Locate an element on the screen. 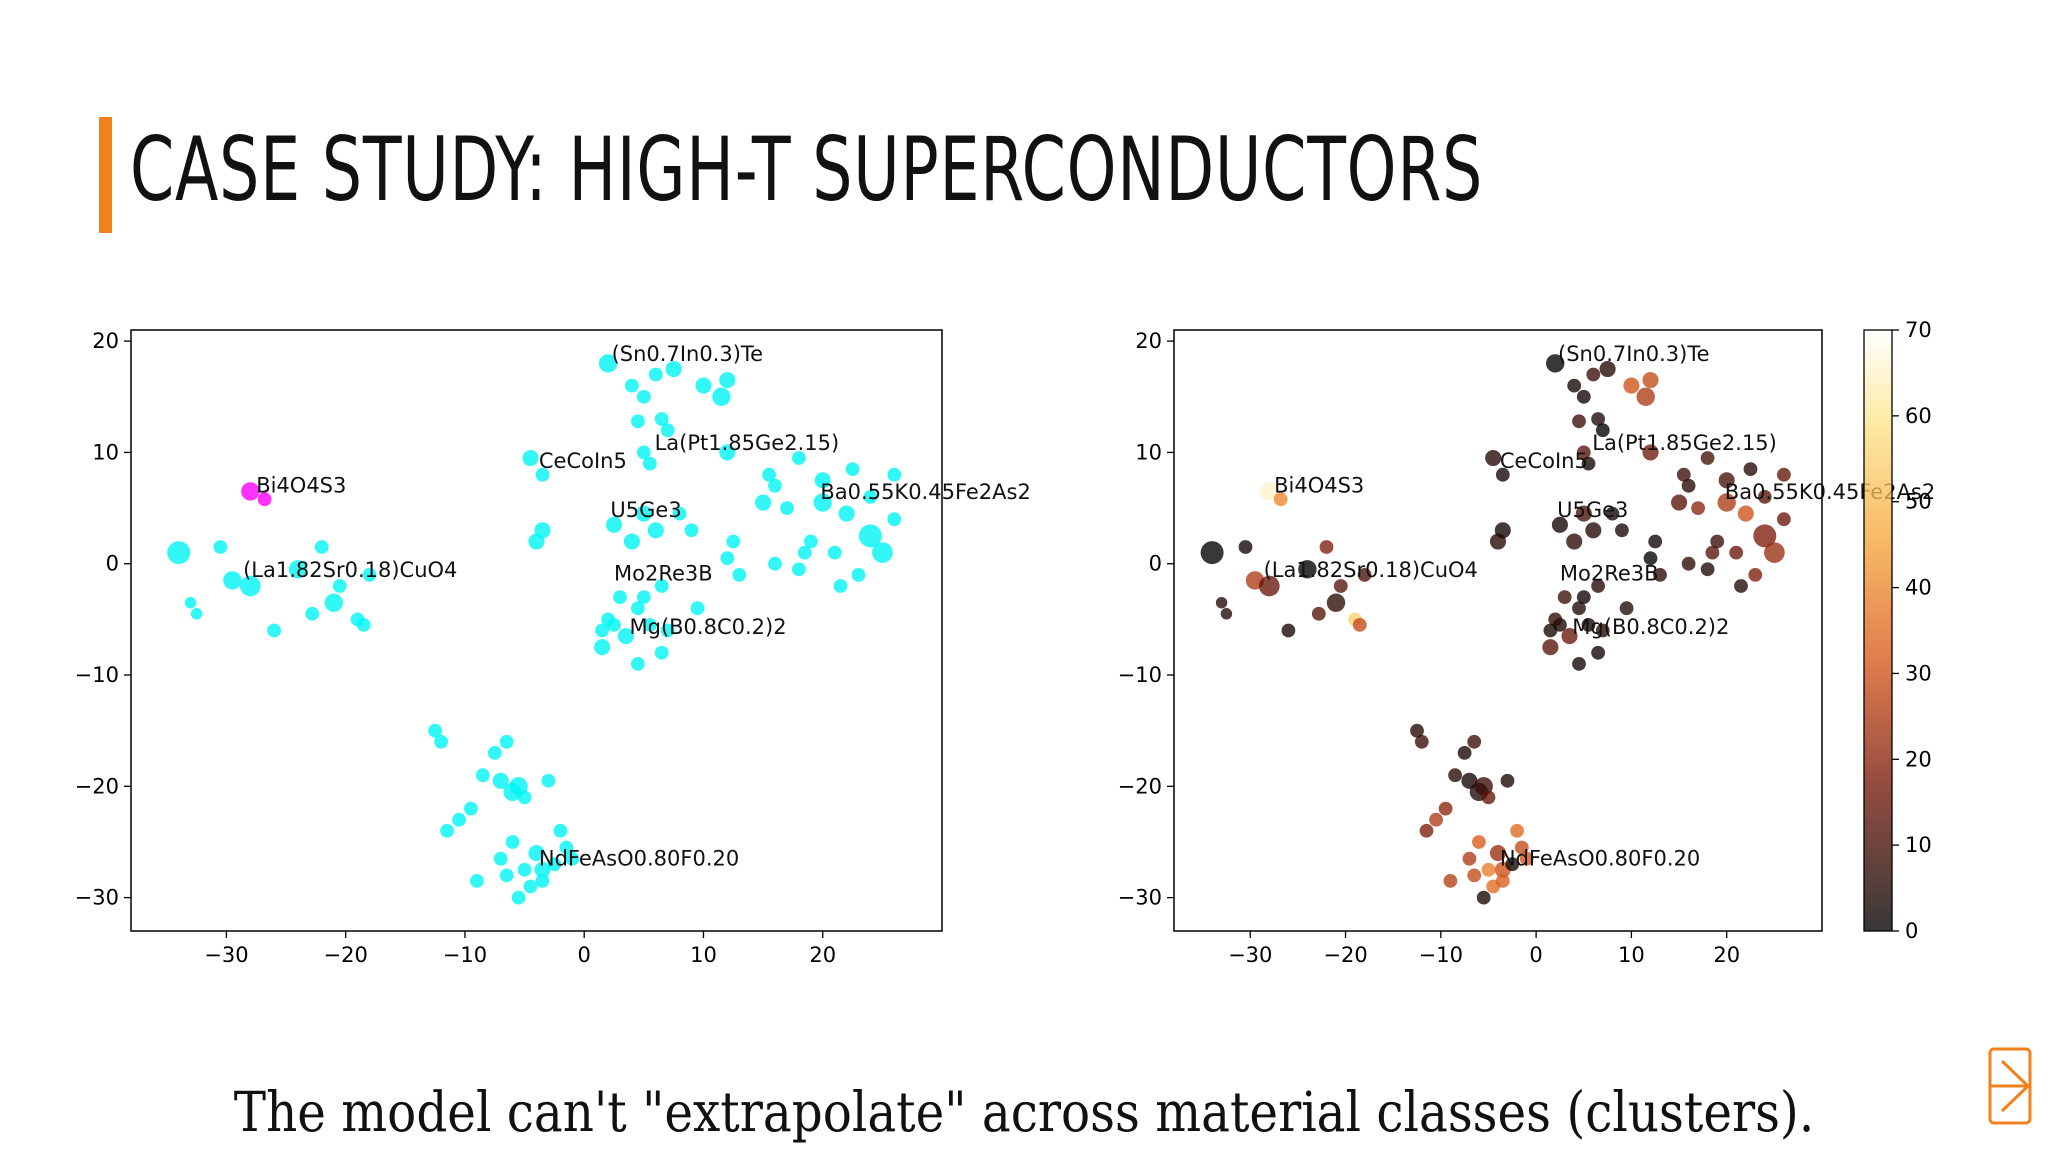 Image resolution: width=2048 pixels, height=1152 pixels. x-tick-label: 20 is located at coordinates (822, 955).